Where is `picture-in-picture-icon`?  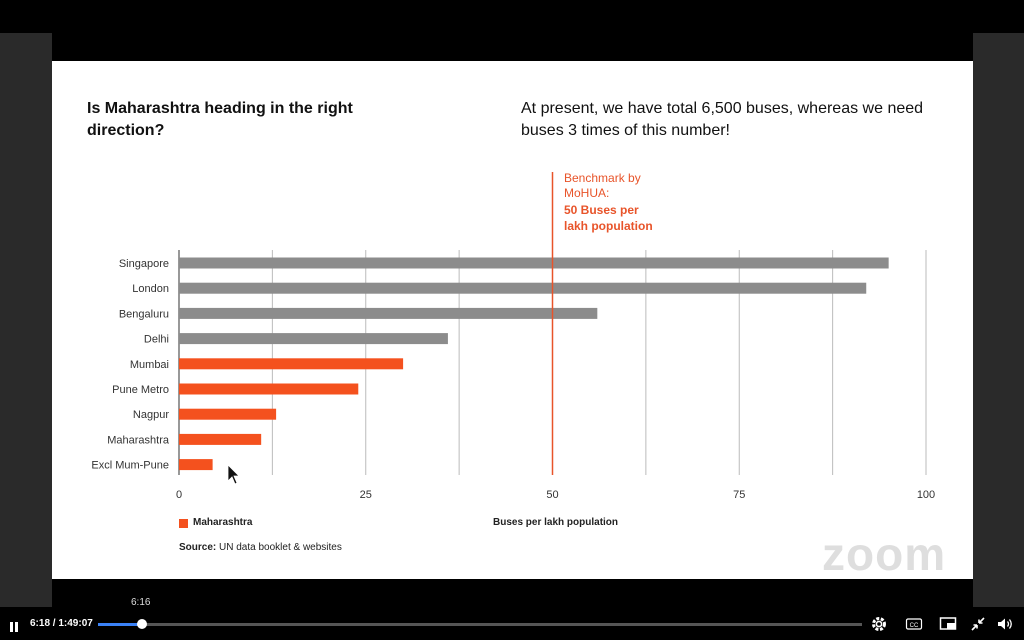 picture-in-picture-icon is located at coordinates (948, 624).